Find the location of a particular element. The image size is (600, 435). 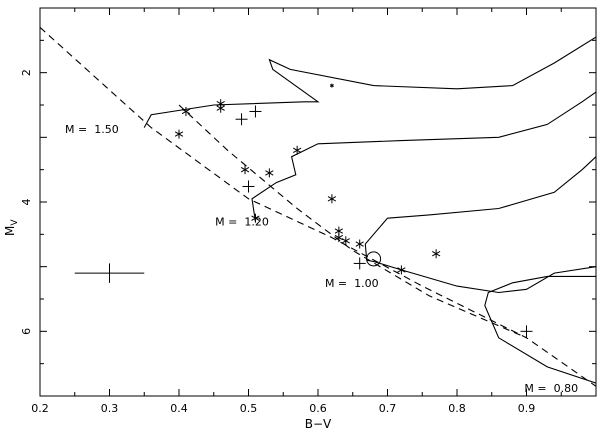

y-tick-label: 2 is located at coordinates (26, 72).